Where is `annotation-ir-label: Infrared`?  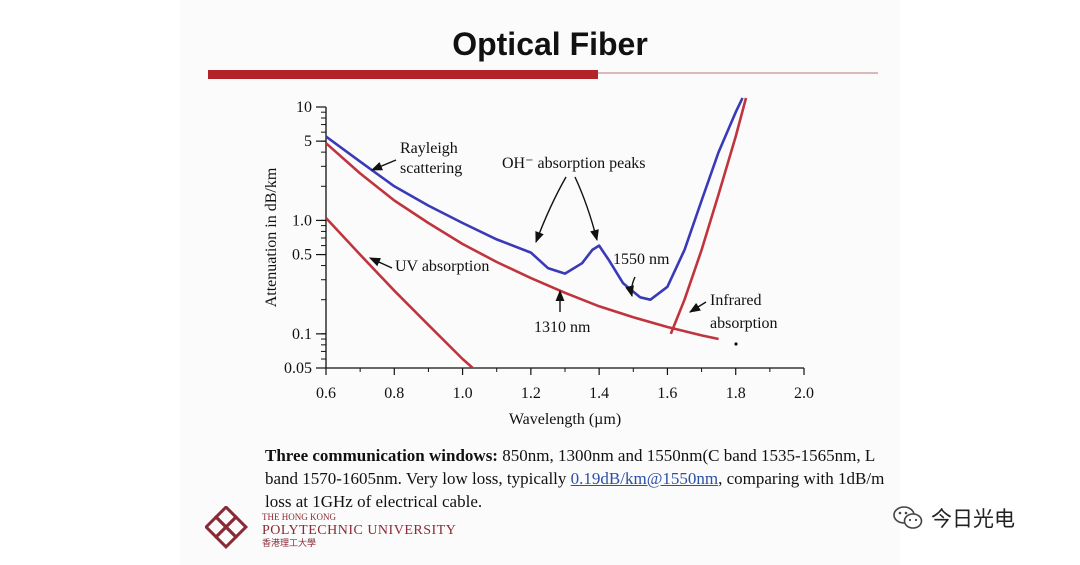 annotation-ir-label: Infrared is located at coordinates (736, 300).